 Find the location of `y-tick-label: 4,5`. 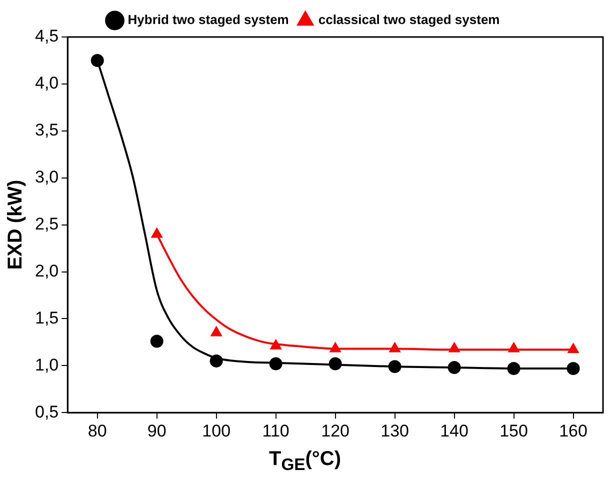

y-tick-label: 4,5 is located at coordinates (46, 36).